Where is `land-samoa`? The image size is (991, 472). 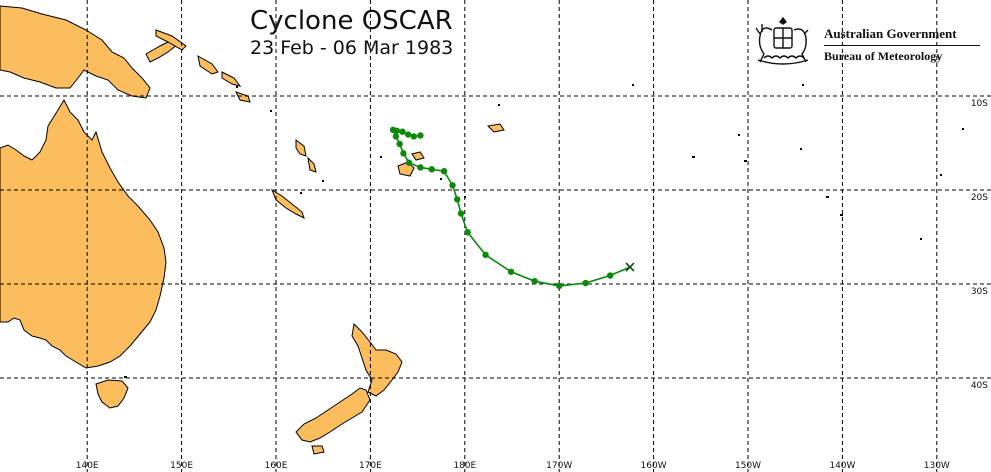
land-samoa is located at coordinates (495, 128).